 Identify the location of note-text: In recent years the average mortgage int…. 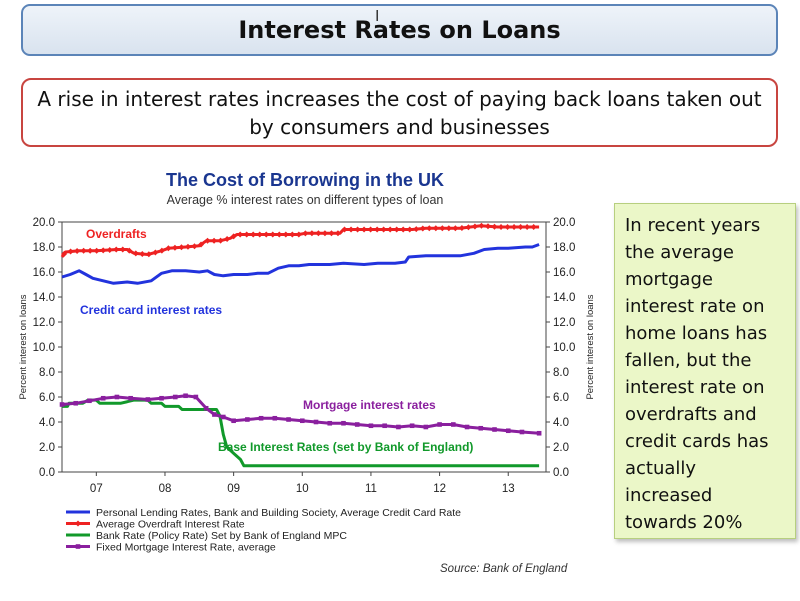
(697, 374).